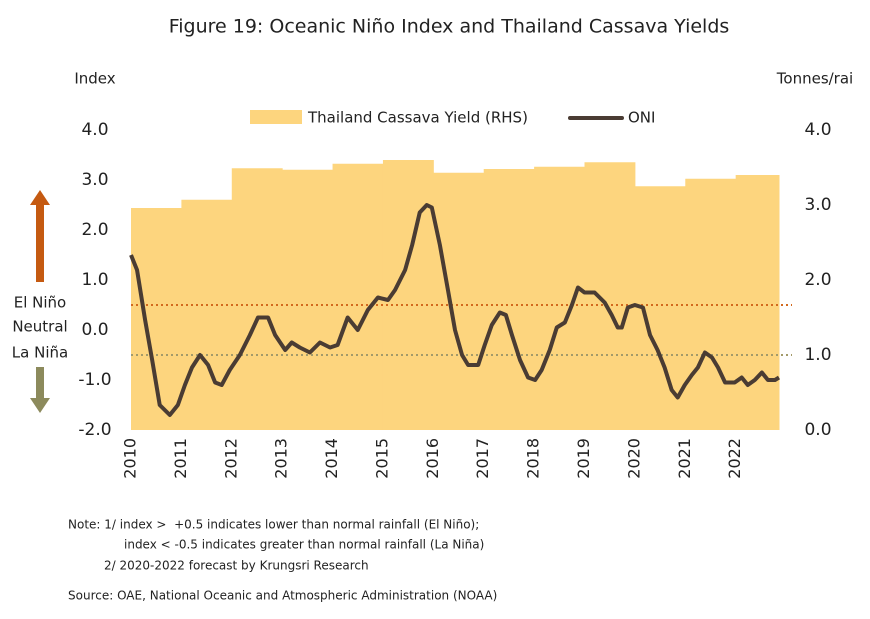 The width and height of the screenshot is (870, 619). Describe the element at coordinates (583, 458) in the screenshot. I see `x-tick-label: 2019` at that location.